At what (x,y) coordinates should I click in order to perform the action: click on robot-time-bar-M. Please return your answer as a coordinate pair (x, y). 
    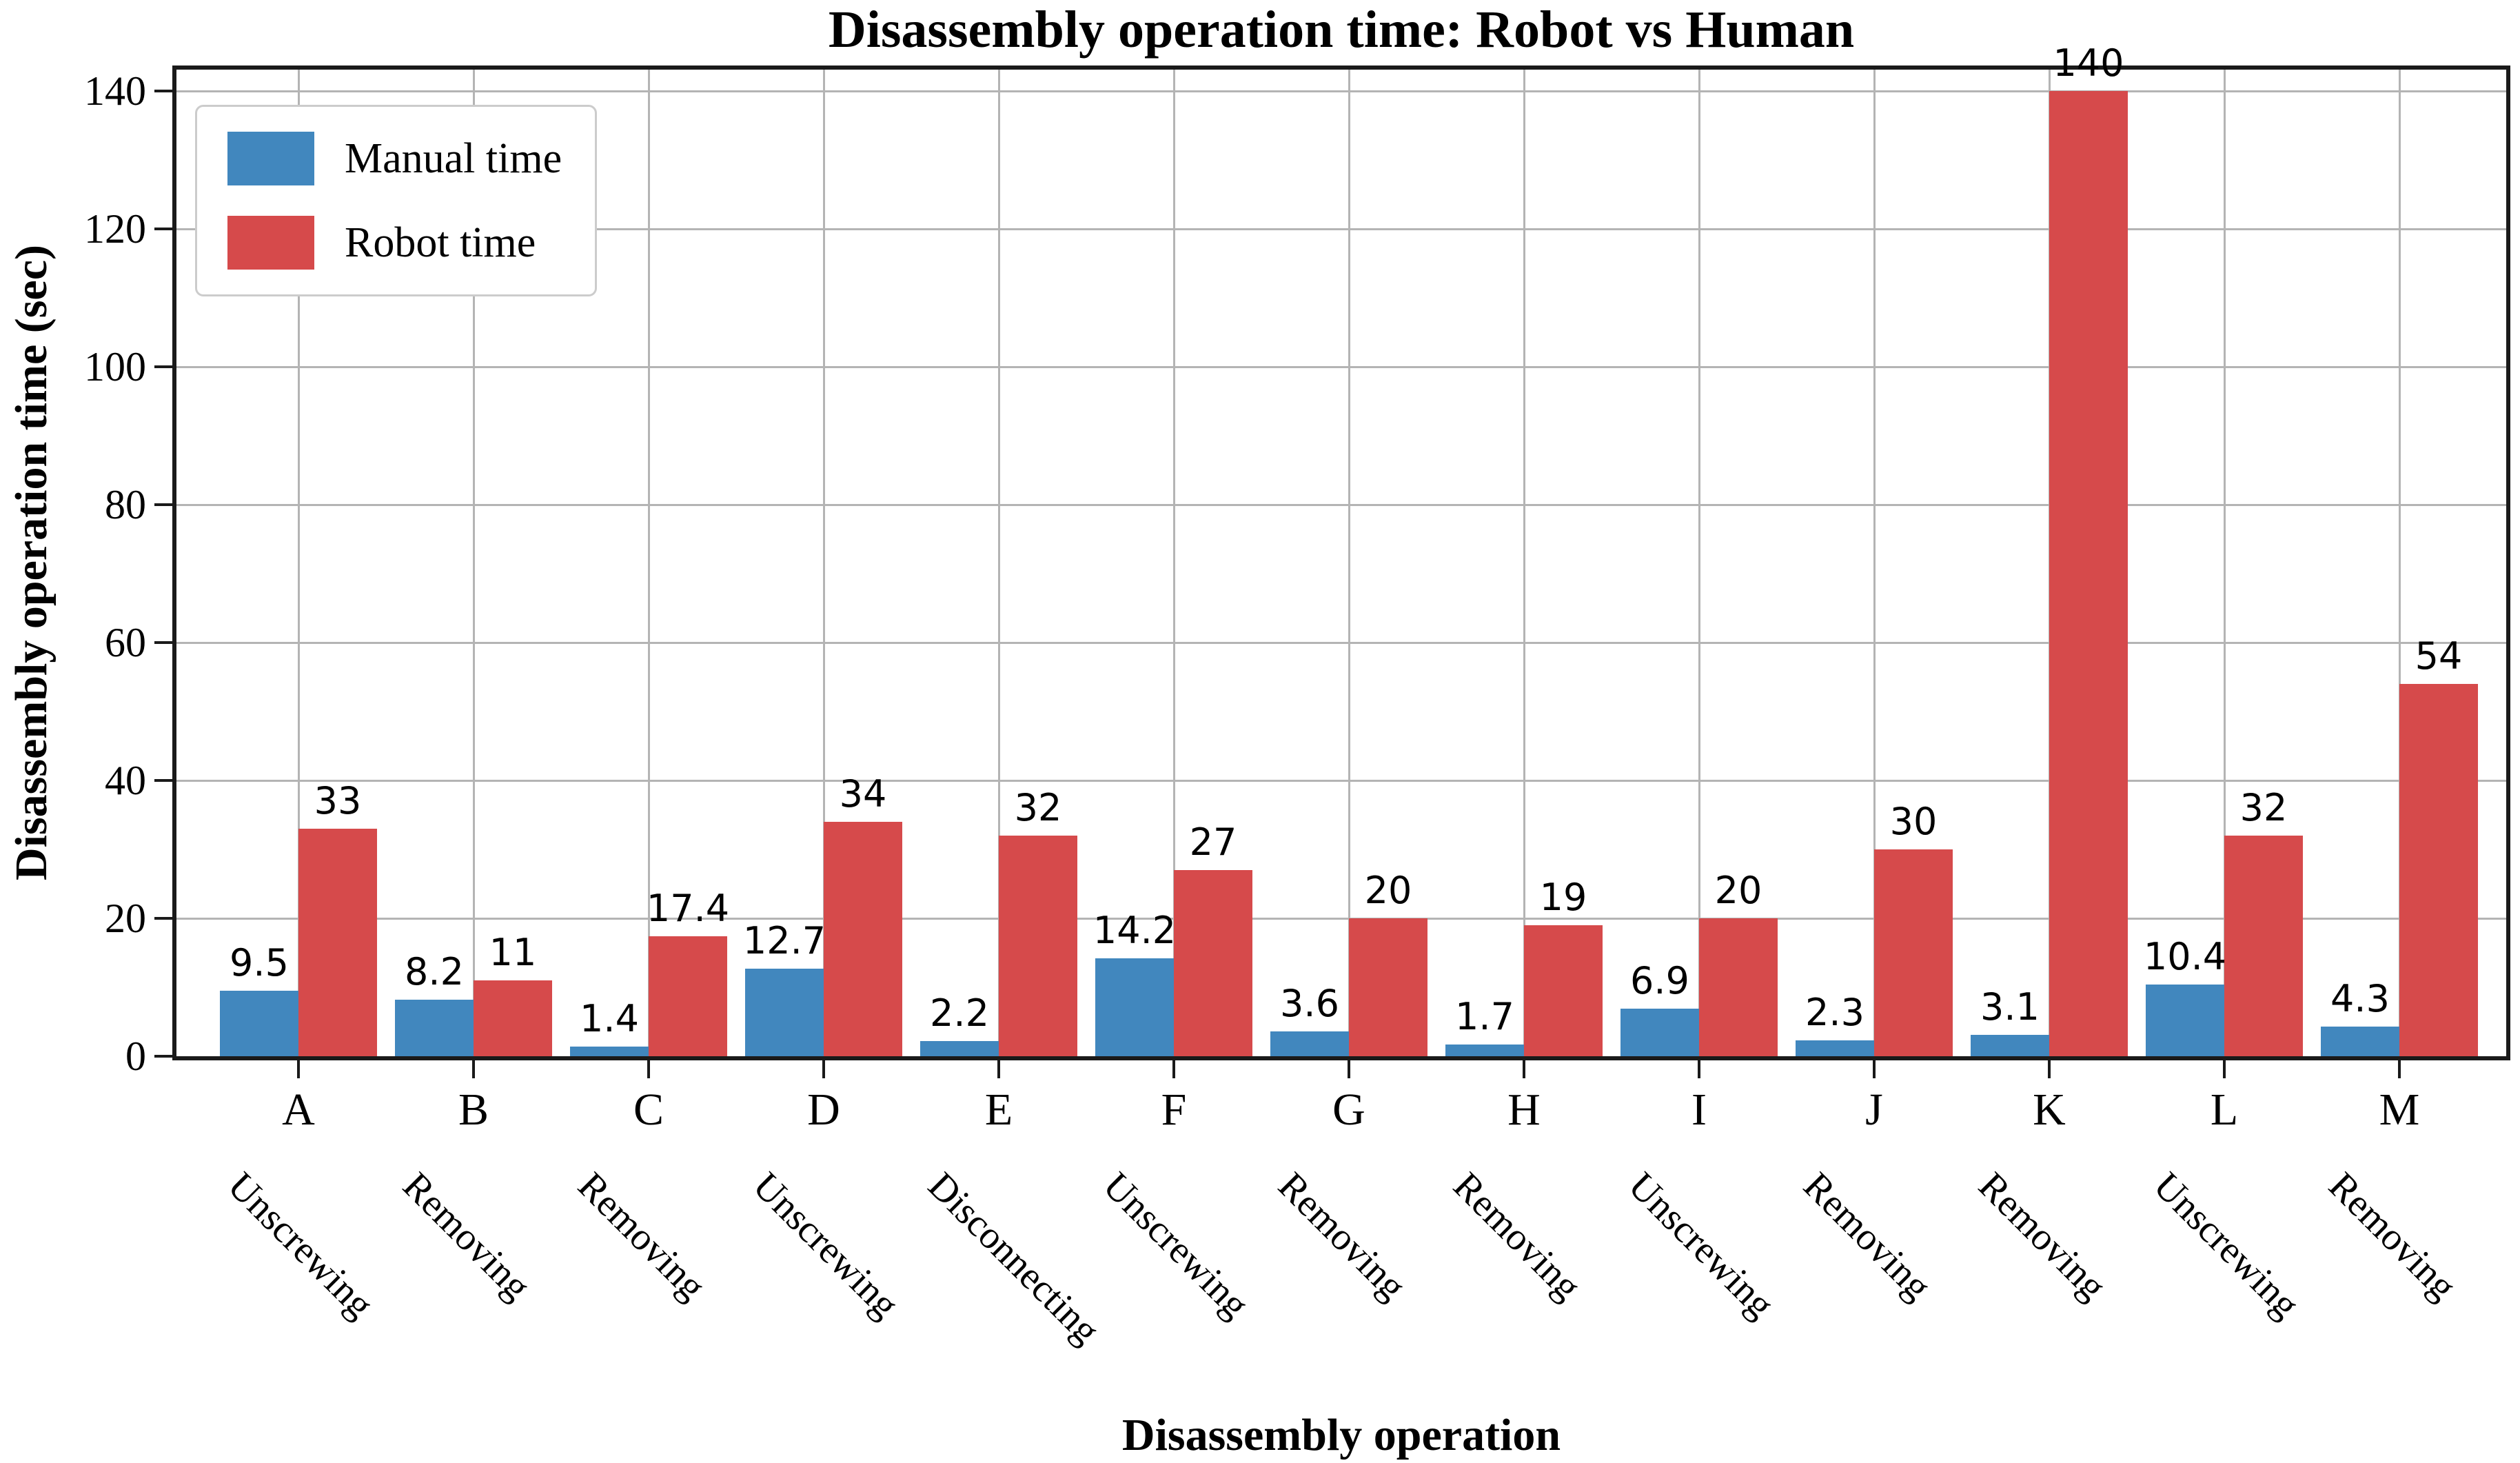
    Looking at the image, I should click on (2438, 870).